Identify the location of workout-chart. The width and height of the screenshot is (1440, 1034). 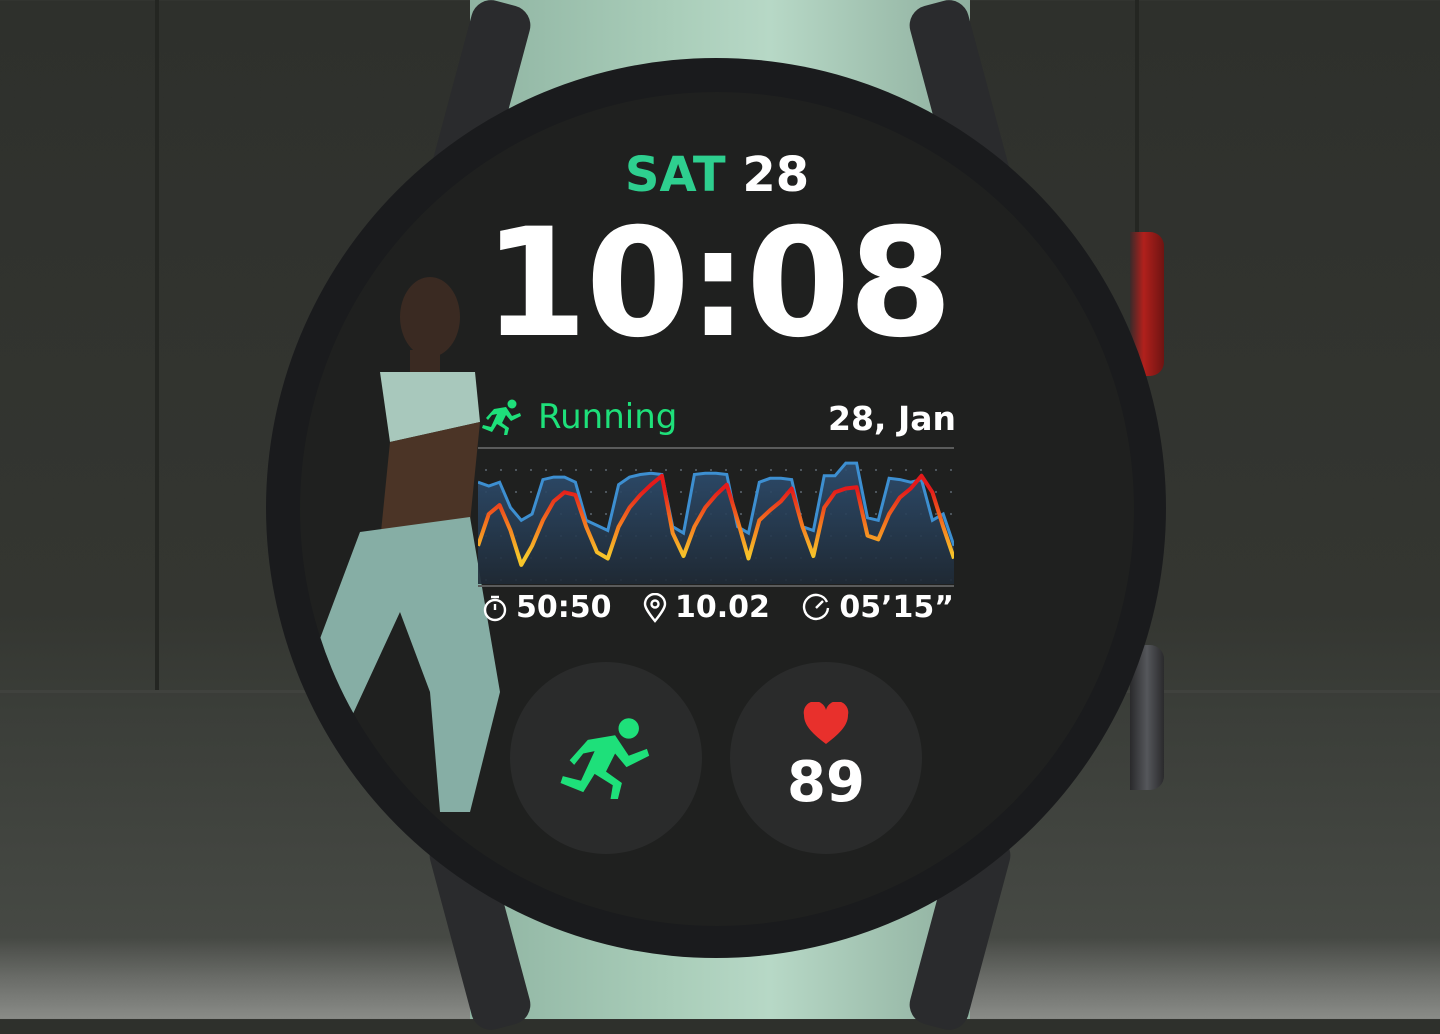
(716, 522).